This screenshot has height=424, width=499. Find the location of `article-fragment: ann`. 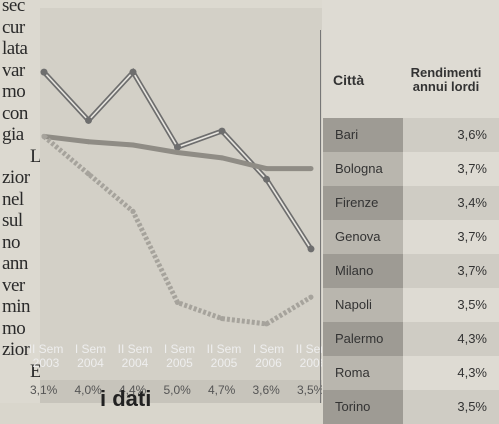

article-fragment: ann is located at coordinates (15, 263).